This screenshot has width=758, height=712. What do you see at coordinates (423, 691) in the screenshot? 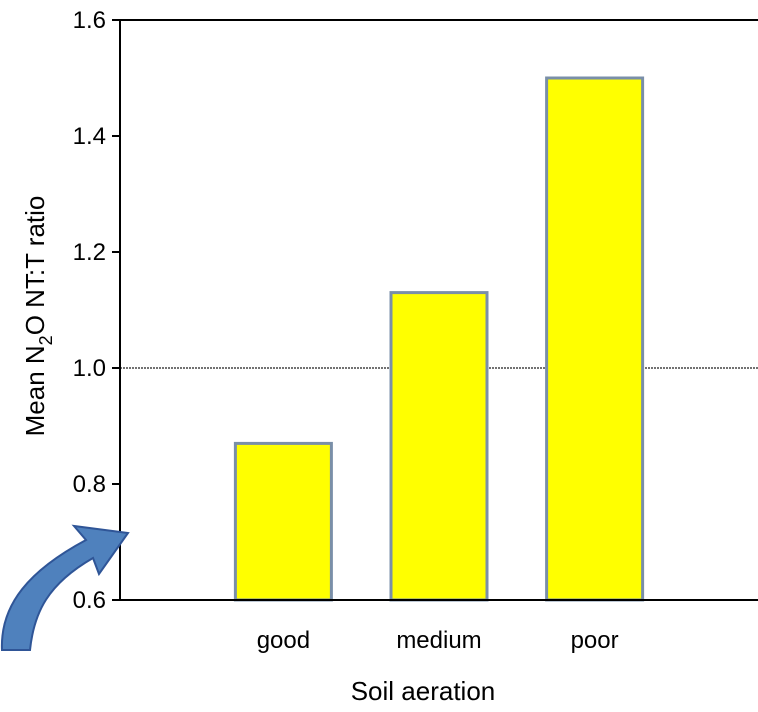
I see `x-axis-title: Soil aeration` at bounding box center [423, 691].